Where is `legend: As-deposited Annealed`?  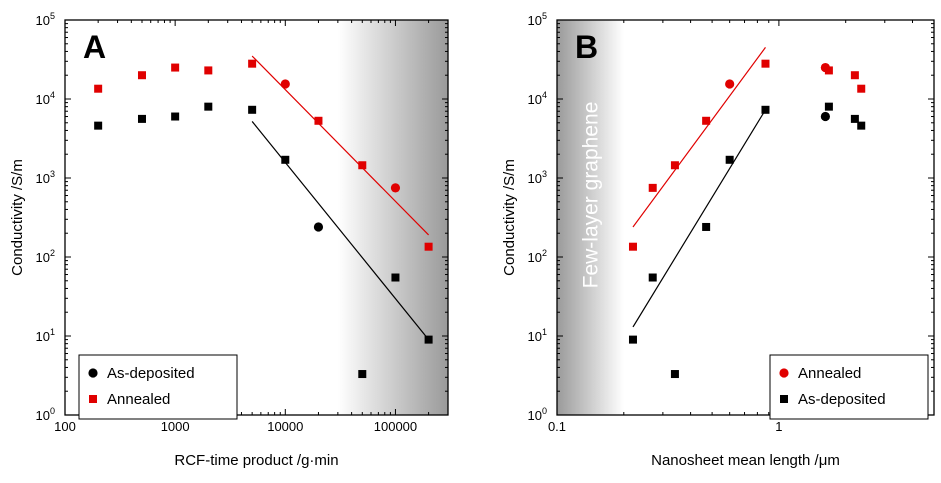
legend: As-deposited Annealed is located at coordinates (158, 387).